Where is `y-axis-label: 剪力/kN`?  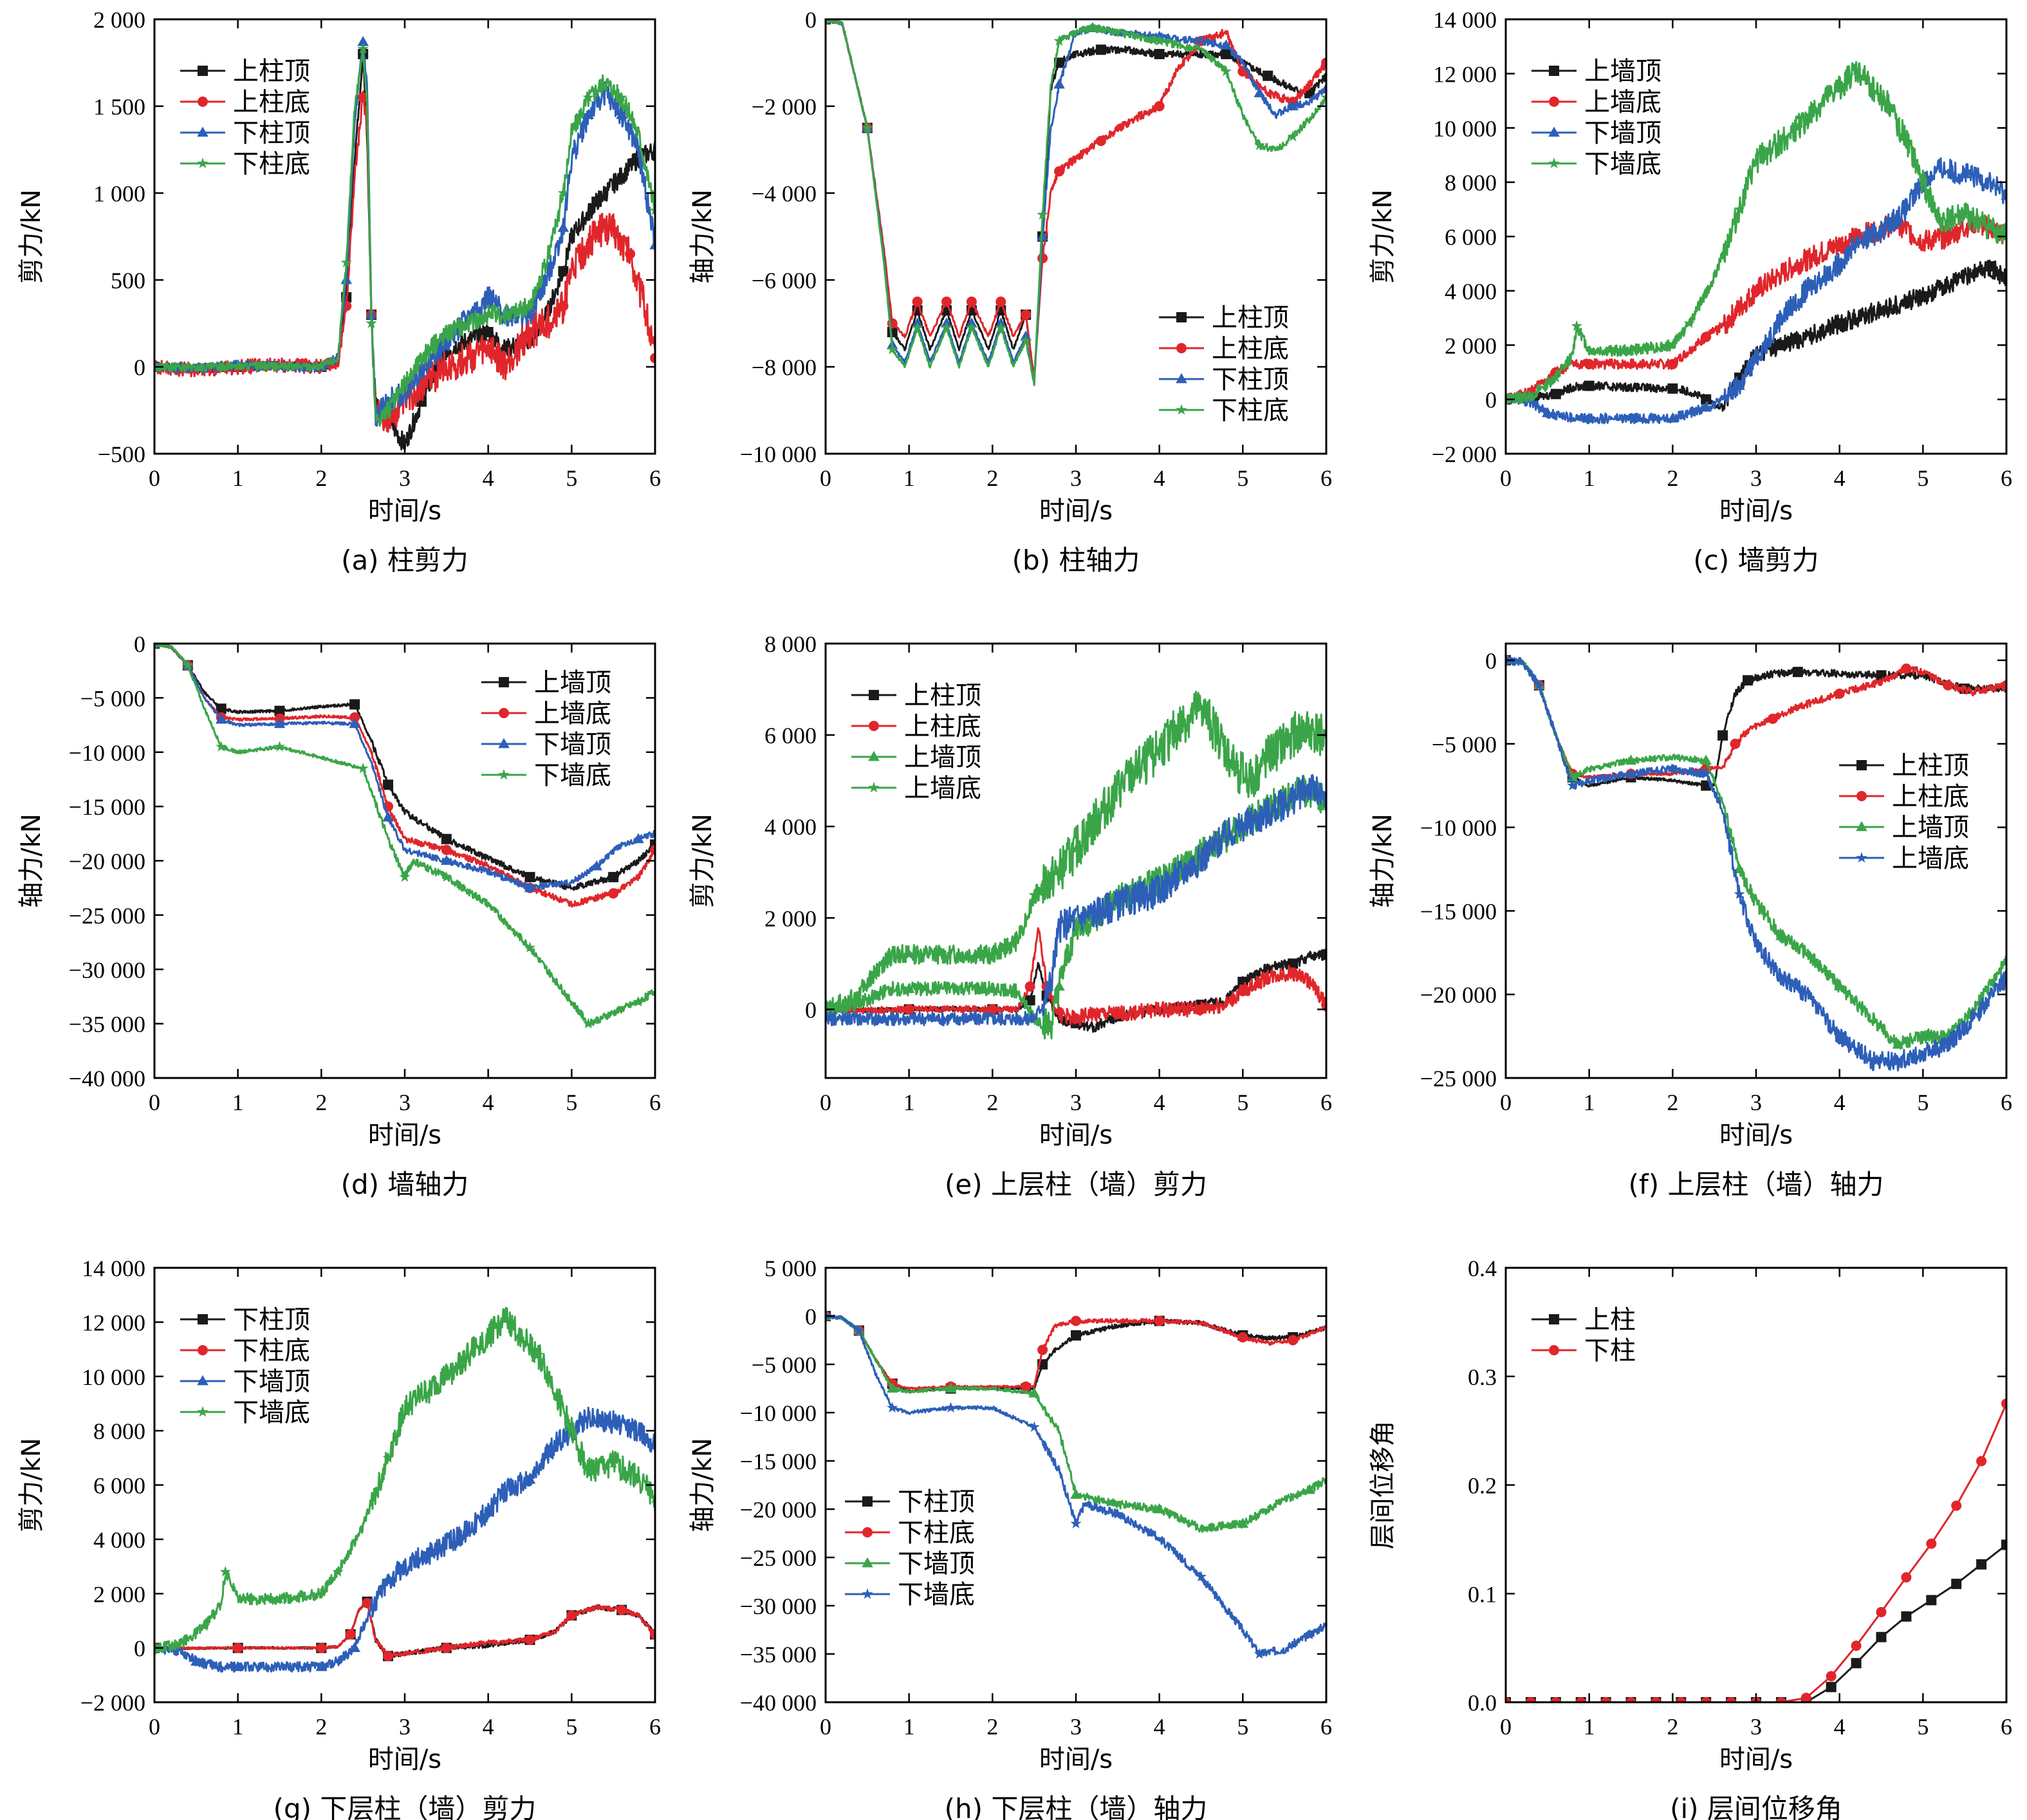 y-axis-label: 剪力/kN is located at coordinates (31, 236).